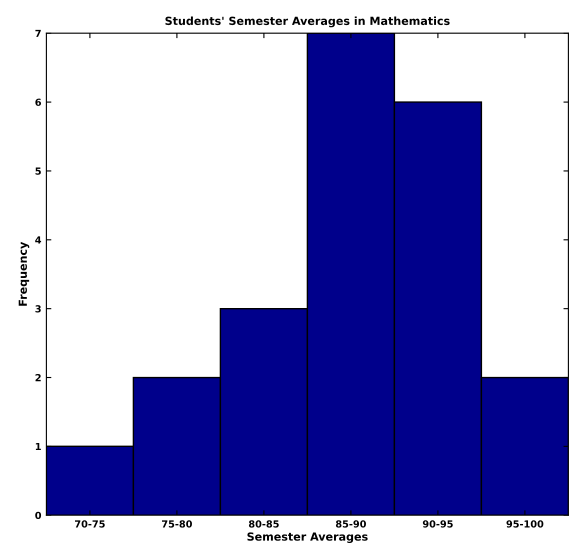 The width and height of the screenshot is (580, 554). I want to click on y-tick-label: 0, so click(38, 516).